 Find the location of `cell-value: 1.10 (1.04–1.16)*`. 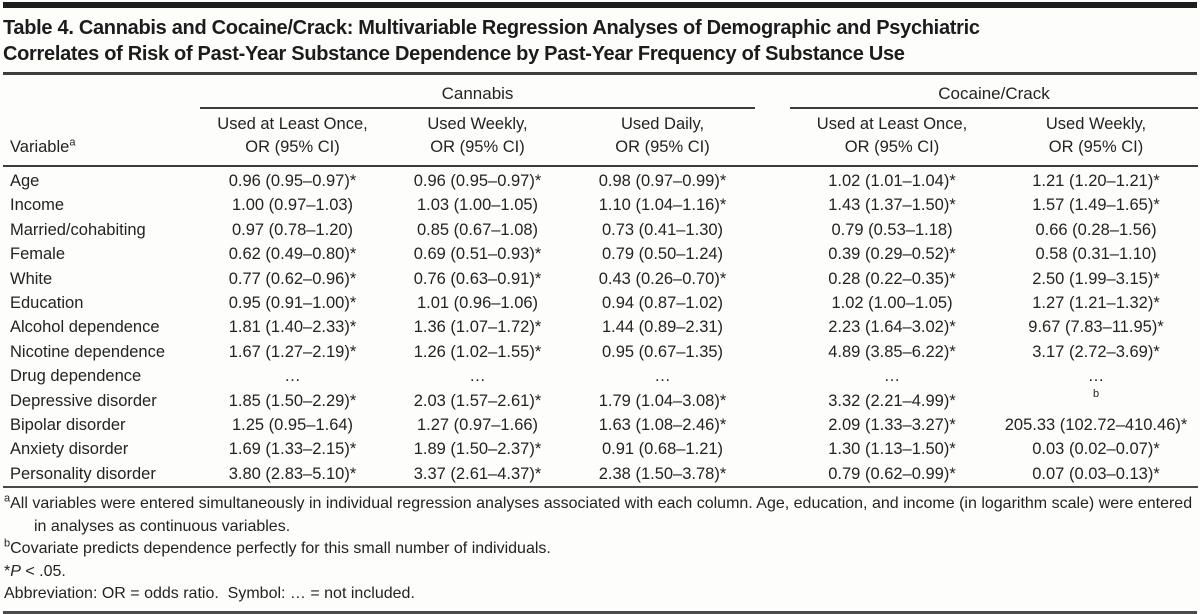

cell-value: 1.10 (1.04–1.16)* is located at coordinates (662, 205).